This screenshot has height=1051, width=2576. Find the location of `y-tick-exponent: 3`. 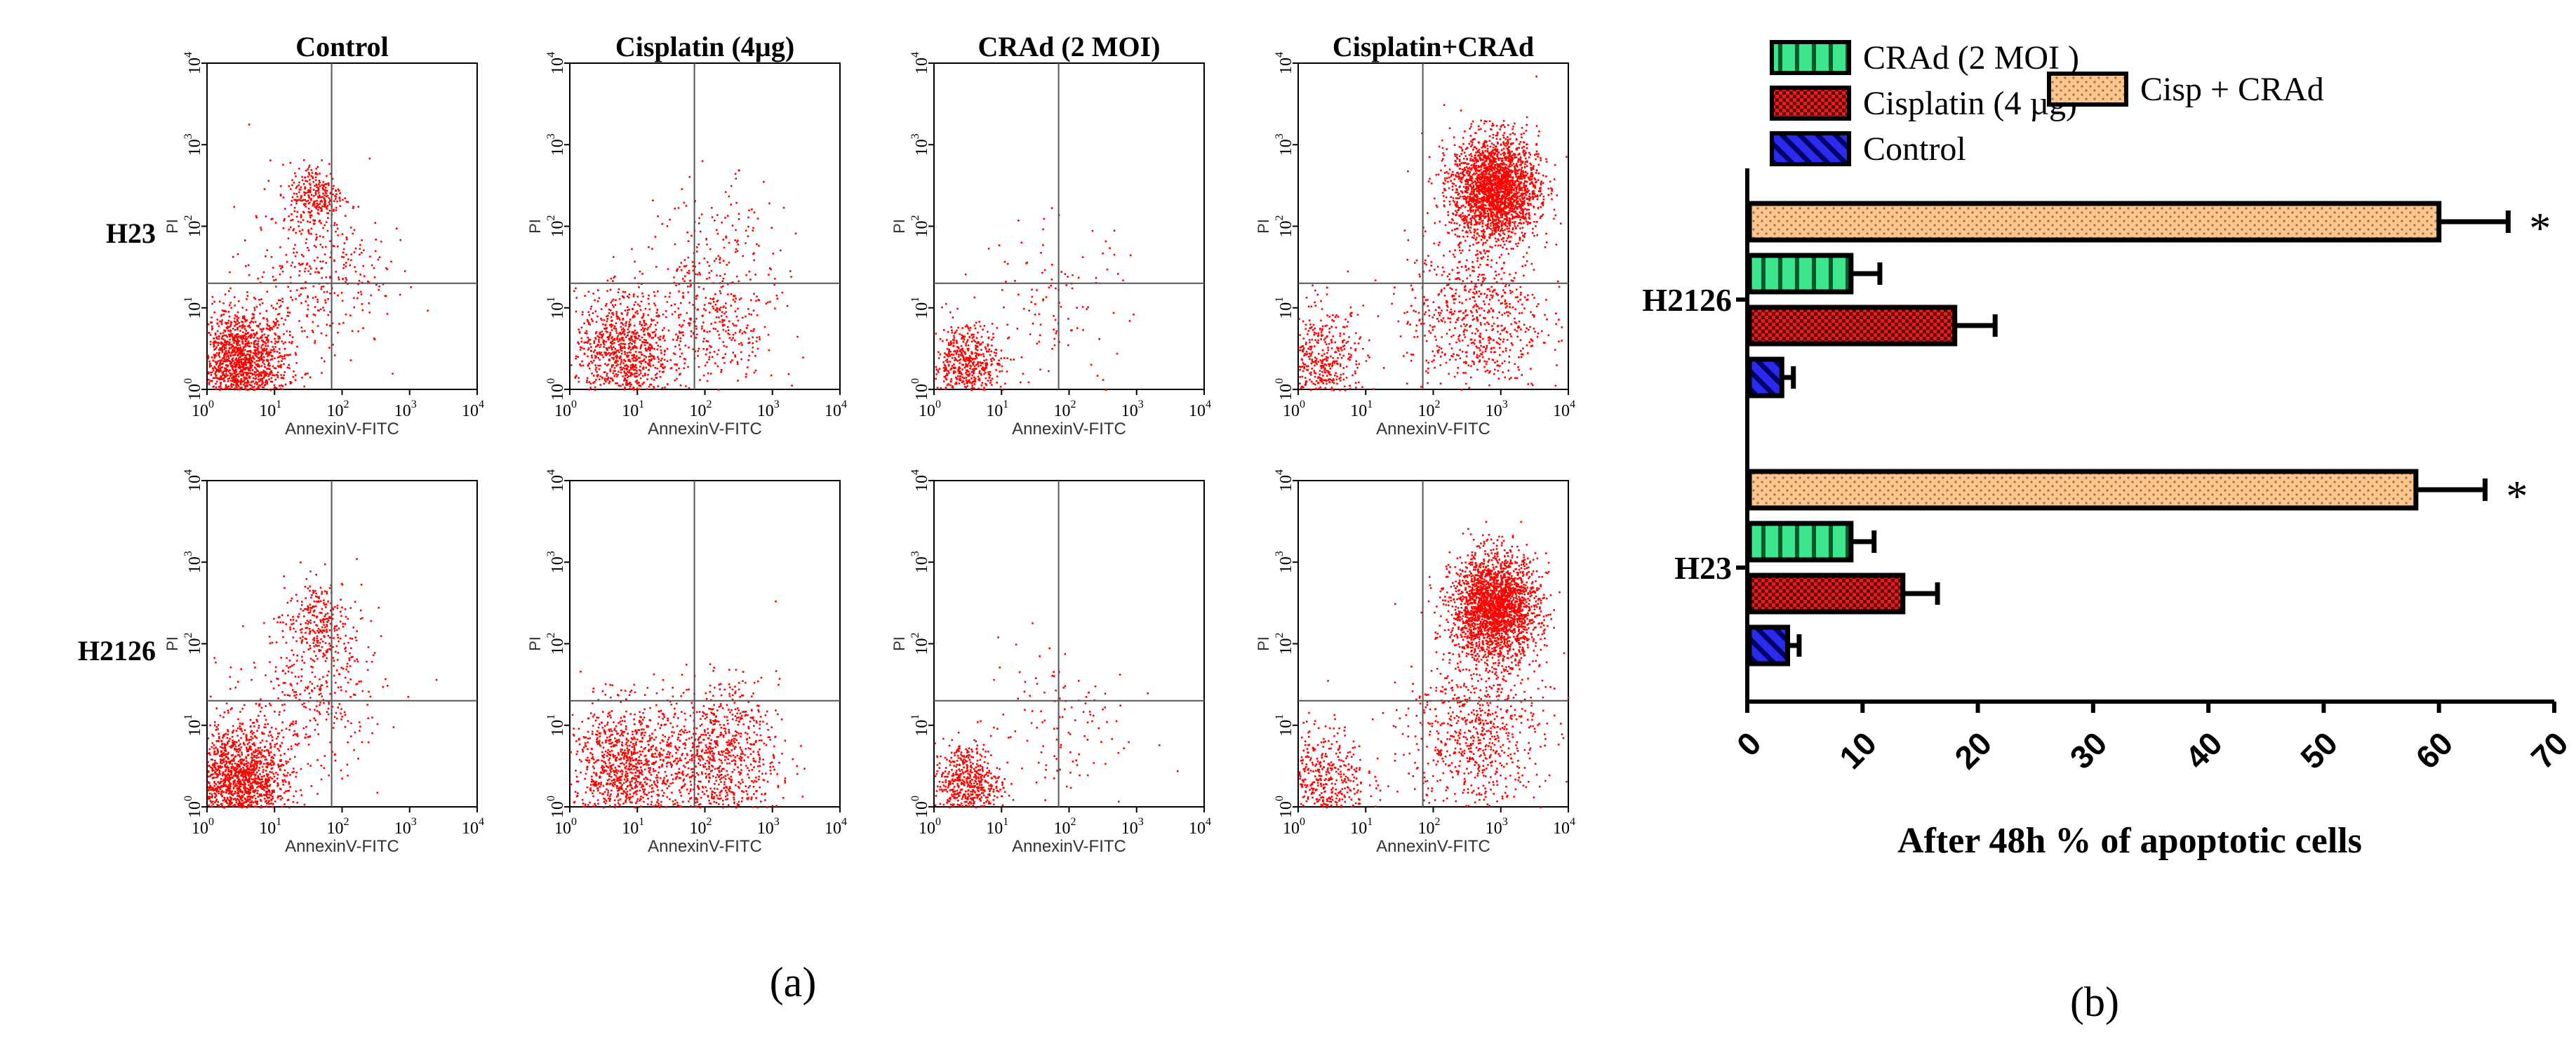

y-tick-exponent: 3 is located at coordinates (551, 136).